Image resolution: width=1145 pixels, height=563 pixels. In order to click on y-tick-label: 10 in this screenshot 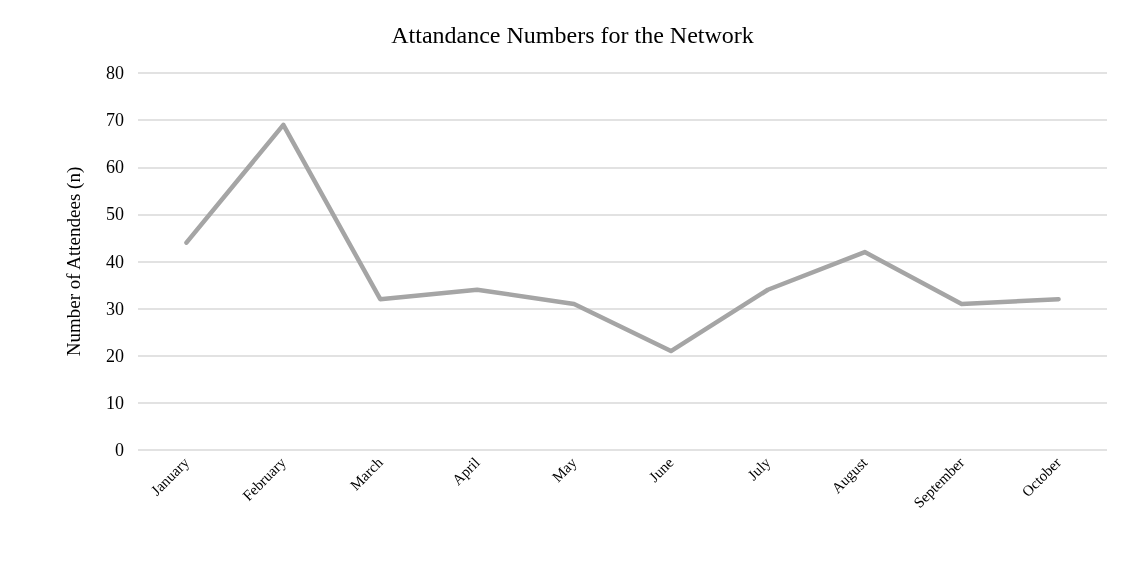, I will do `click(115, 402)`.